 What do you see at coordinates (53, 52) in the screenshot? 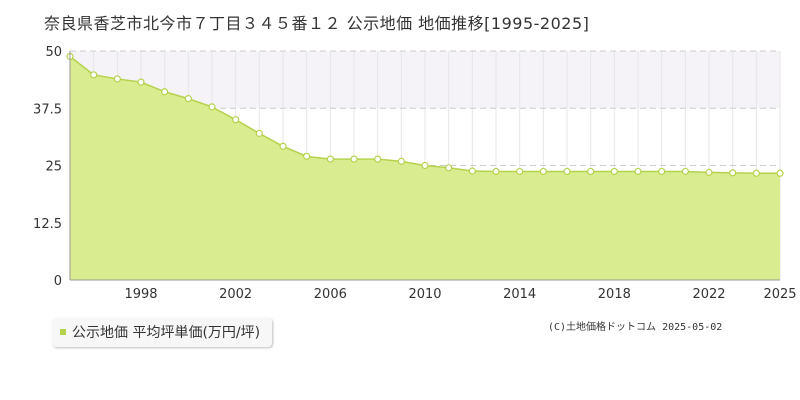
I see `y-tick-label: 50` at bounding box center [53, 52].